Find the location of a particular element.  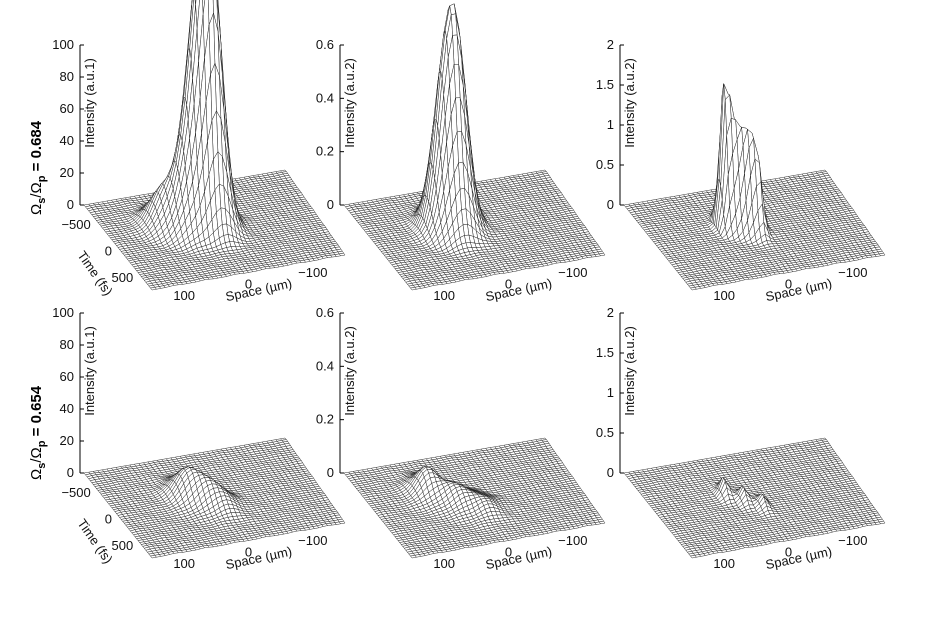

z-tick-label: 0.2 is located at coordinates (325, 151).